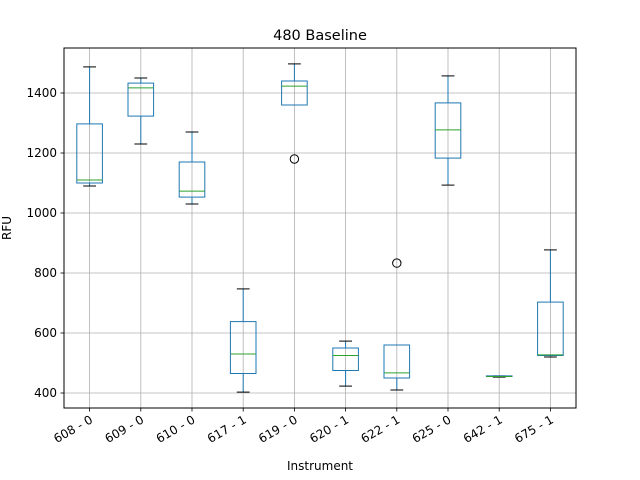 This screenshot has width=640, height=480. Describe the element at coordinates (7, 228) in the screenshot. I see `y-axis-label: RFU` at that location.